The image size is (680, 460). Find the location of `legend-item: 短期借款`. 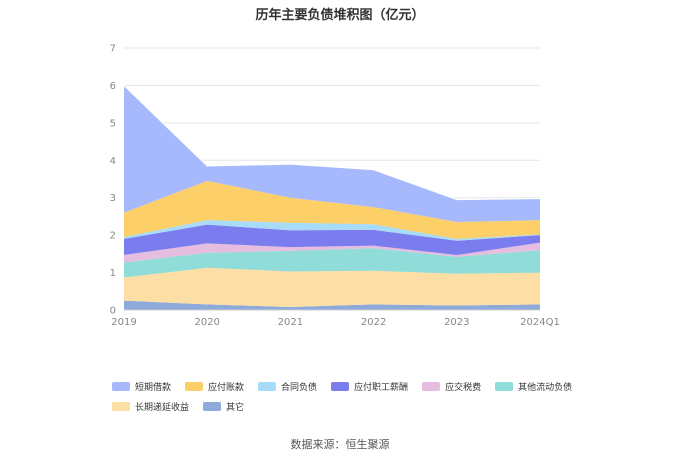

legend-item: 短期借款 is located at coordinates (141, 386).